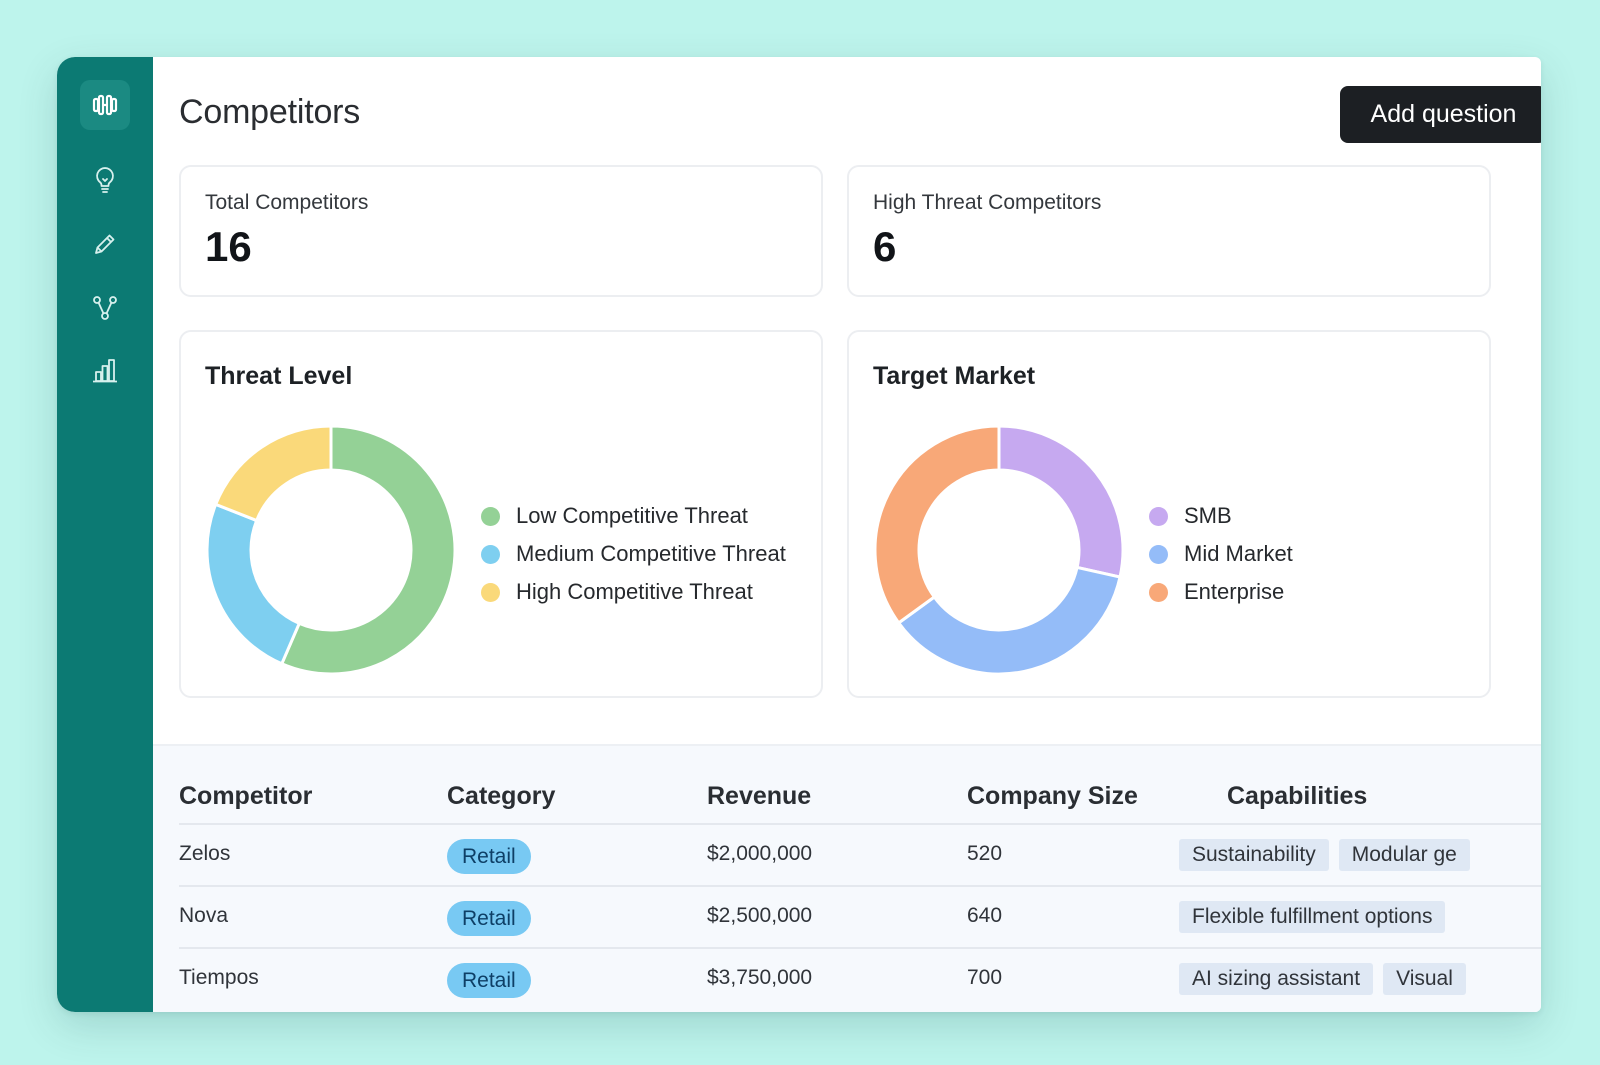  Describe the element at coordinates (1169, 231) in the screenshot. I see `stat-card-high-threat: High Threat Competitors 6` at that location.